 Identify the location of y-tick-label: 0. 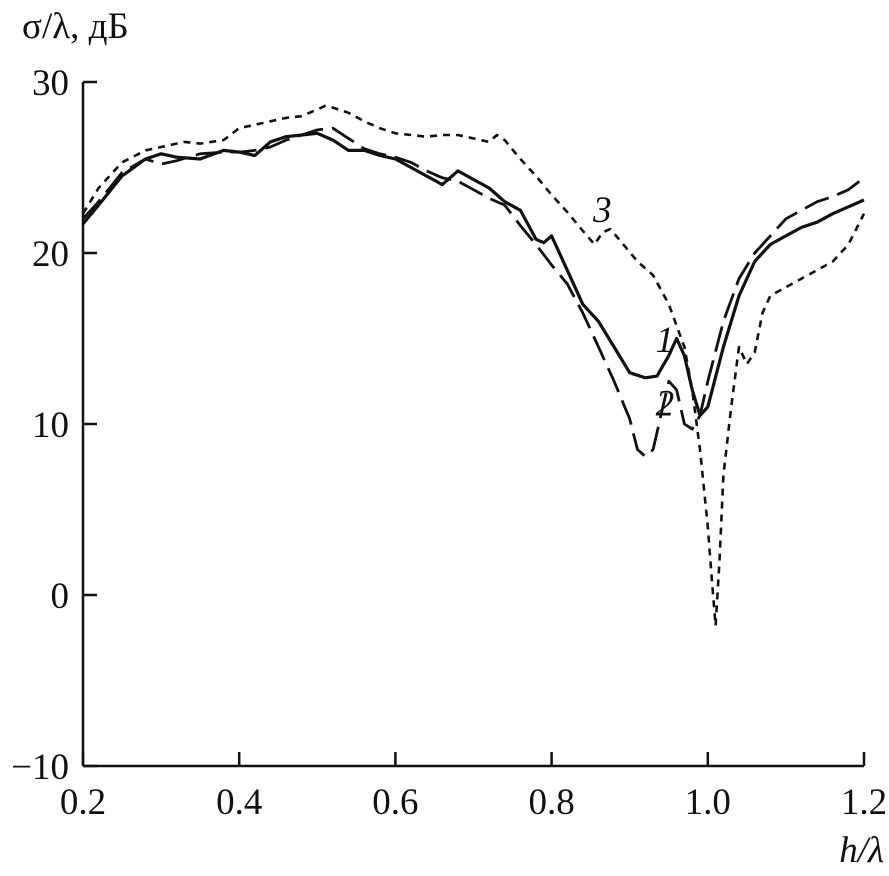
(60, 596).